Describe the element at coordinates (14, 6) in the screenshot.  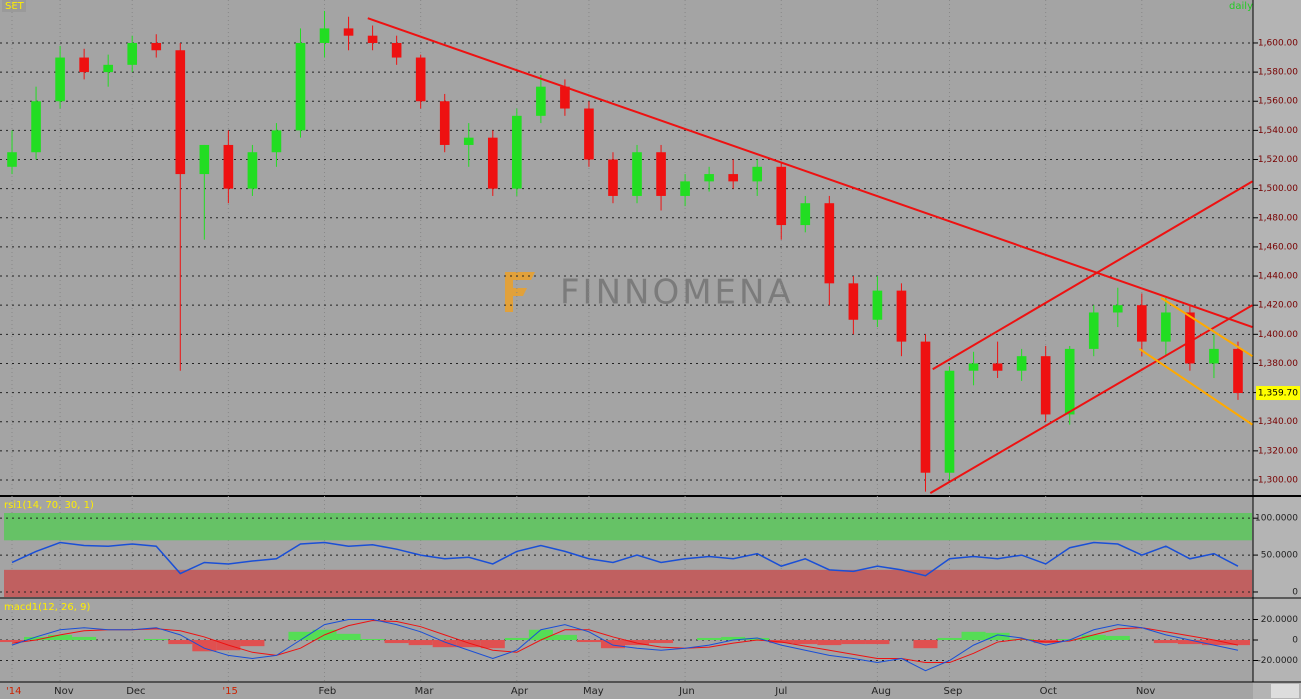
I see `symbol-box` at that location.